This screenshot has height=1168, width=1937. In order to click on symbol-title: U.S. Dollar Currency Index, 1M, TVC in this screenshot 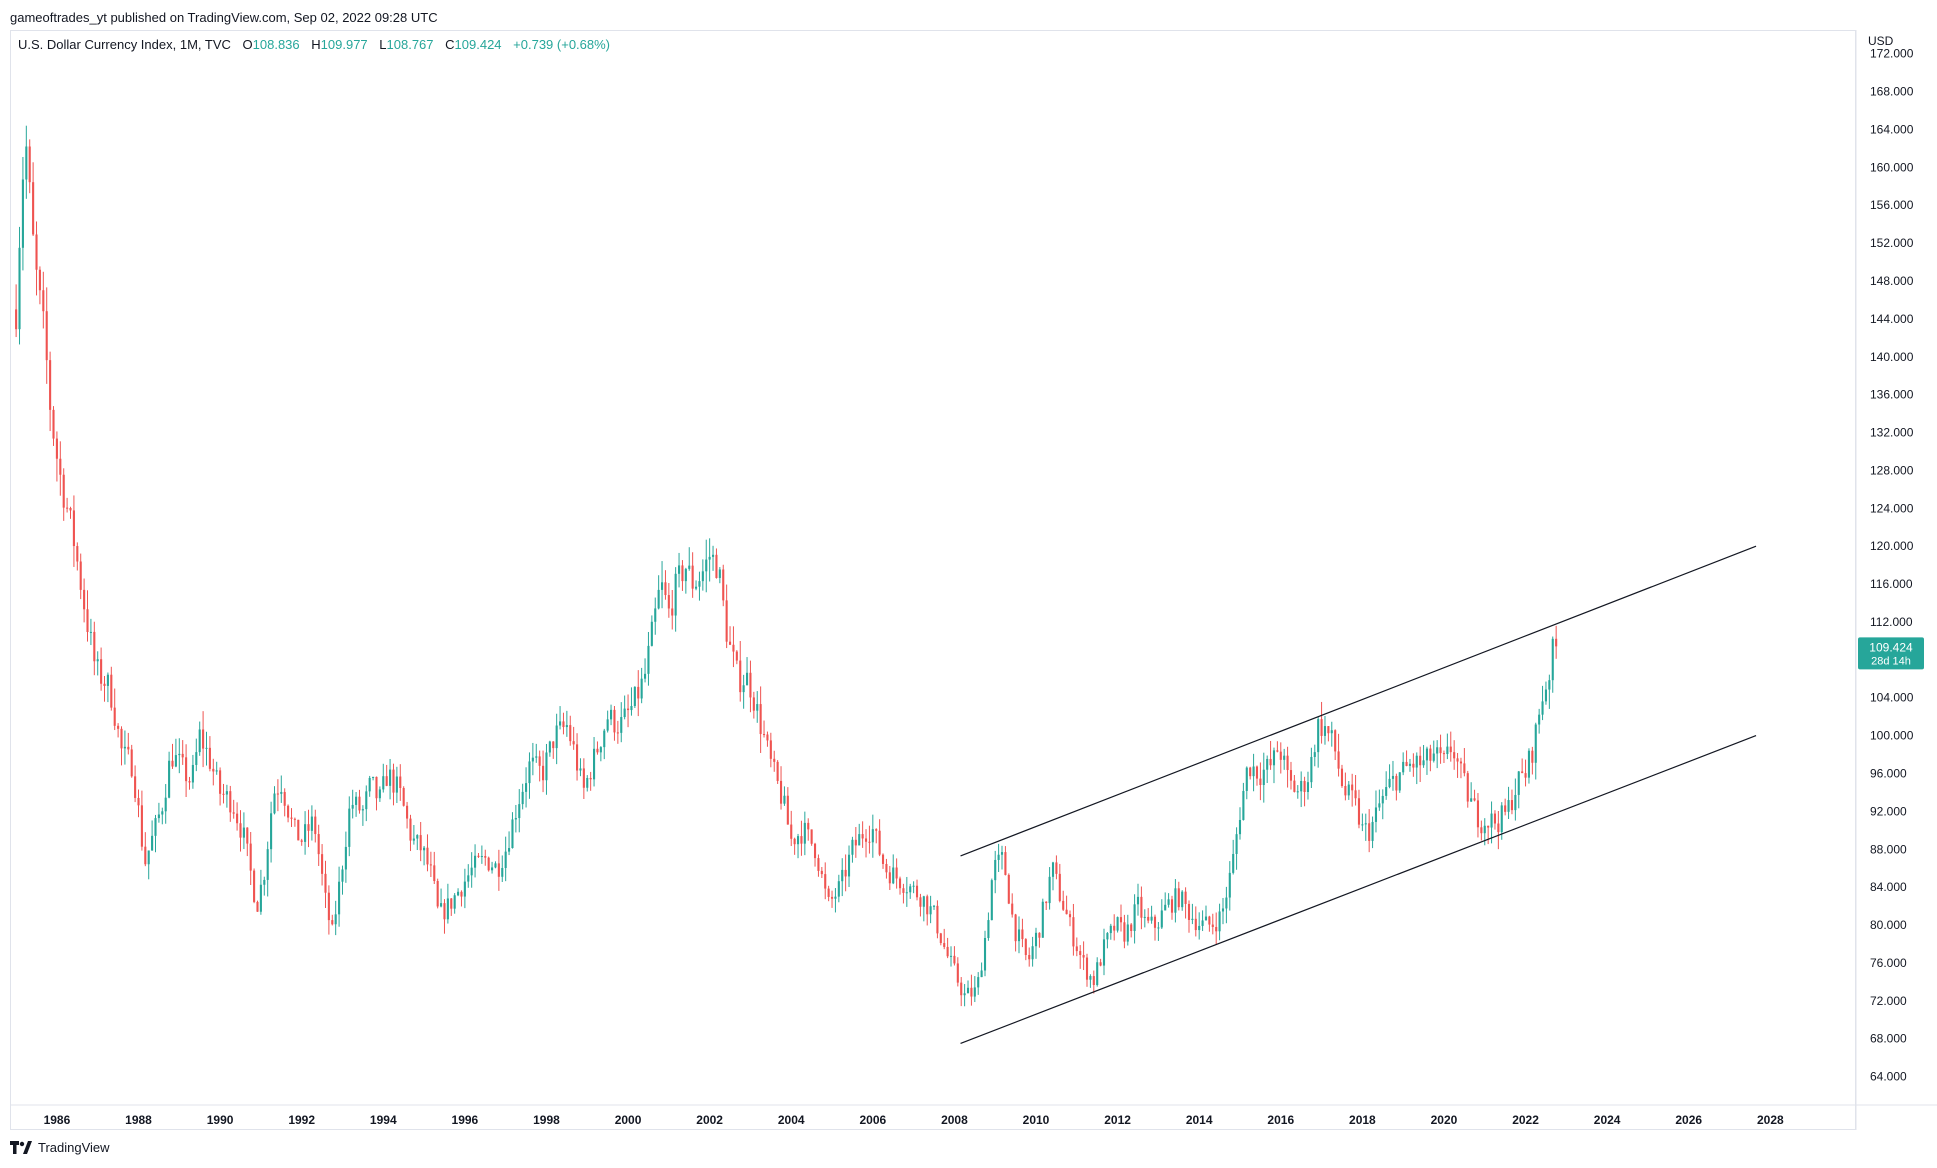, I will do `click(124, 44)`.